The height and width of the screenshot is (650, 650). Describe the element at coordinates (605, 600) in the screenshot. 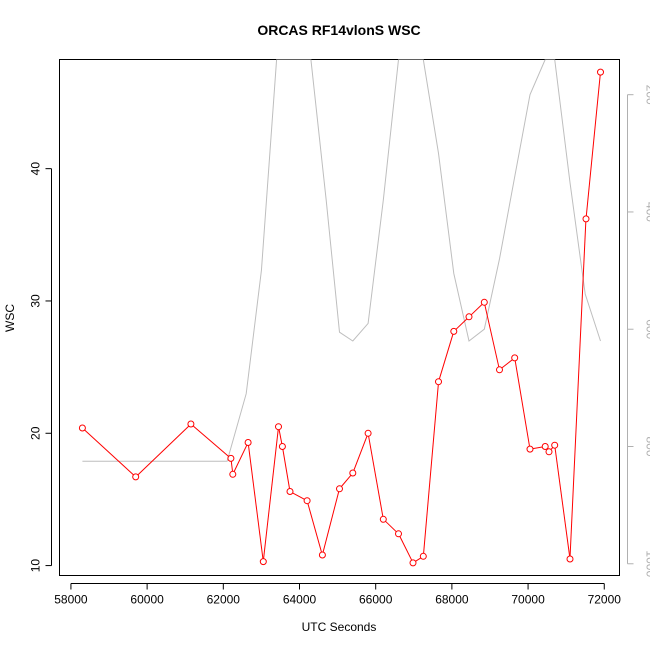

I see `x-tick-label: 72000` at that location.